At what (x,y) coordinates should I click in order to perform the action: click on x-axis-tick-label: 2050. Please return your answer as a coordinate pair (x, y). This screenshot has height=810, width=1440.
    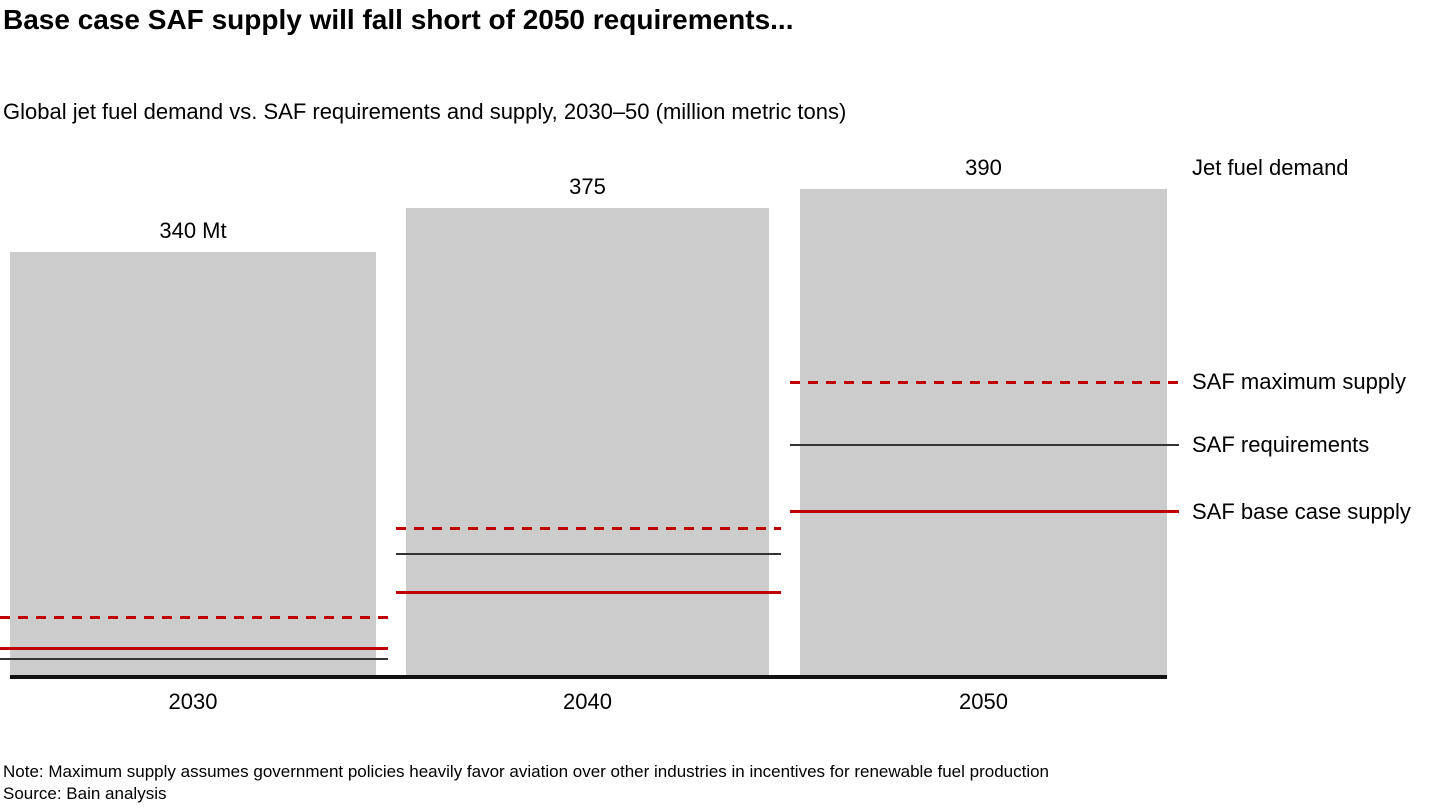
    Looking at the image, I should click on (983, 701).